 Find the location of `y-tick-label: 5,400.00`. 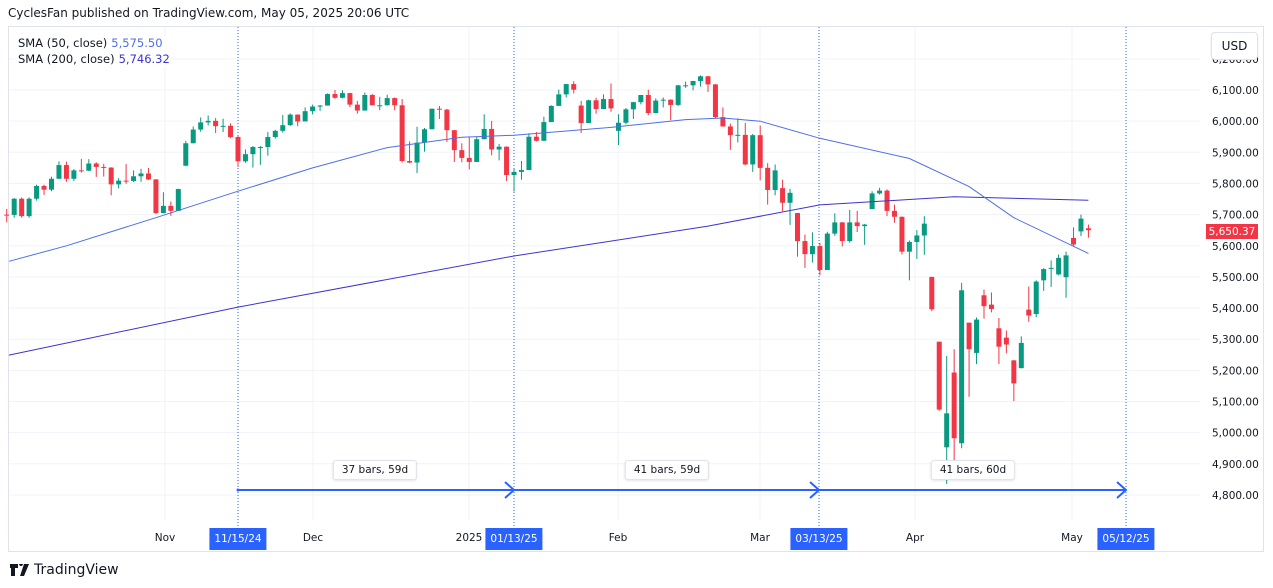

y-tick-label: 5,400.00 is located at coordinates (1235, 309).